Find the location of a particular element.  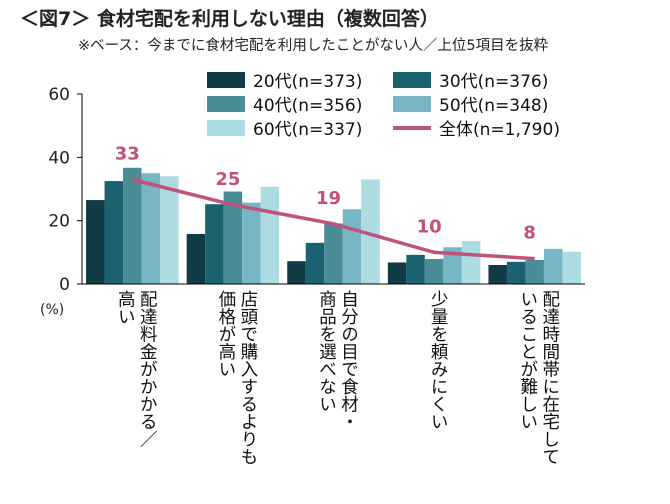

legend-label: 50代(n=348) is located at coordinates (493, 106).